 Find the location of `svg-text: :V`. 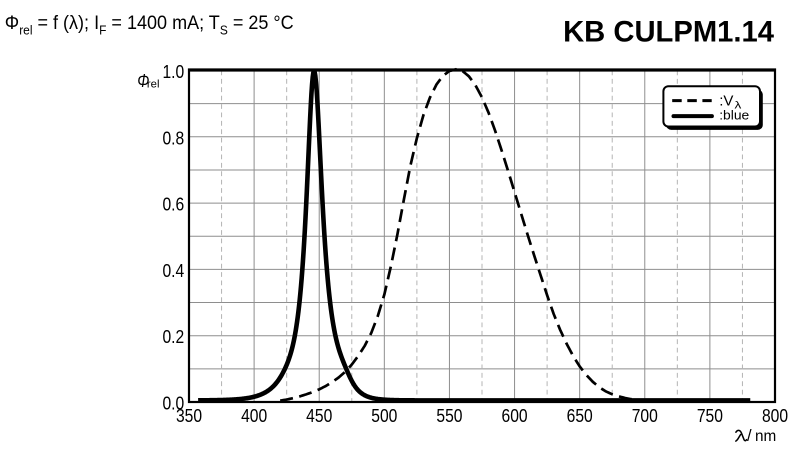

svg-text: :V is located at coordinates (726, 102).